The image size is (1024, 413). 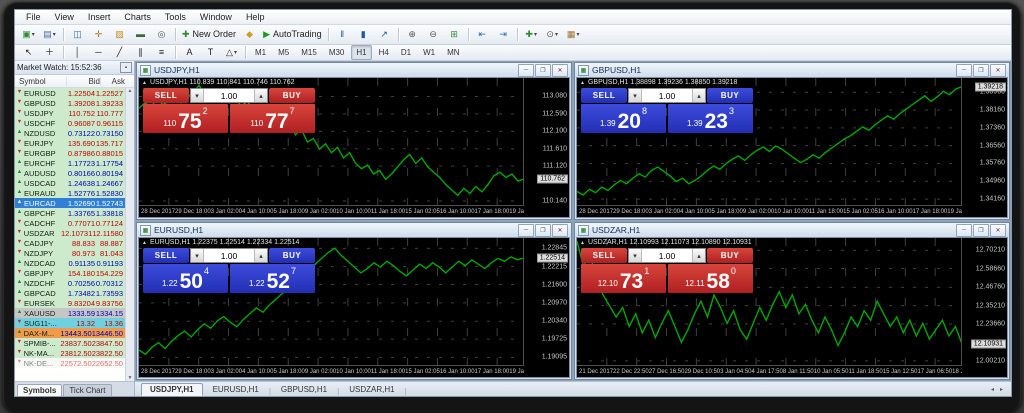 What do you see at coordinates (372, 389) in the screenshot?
I see `chart-tab-usdzar-h1: USDZAR,H1` at bounding box center [372, 389].